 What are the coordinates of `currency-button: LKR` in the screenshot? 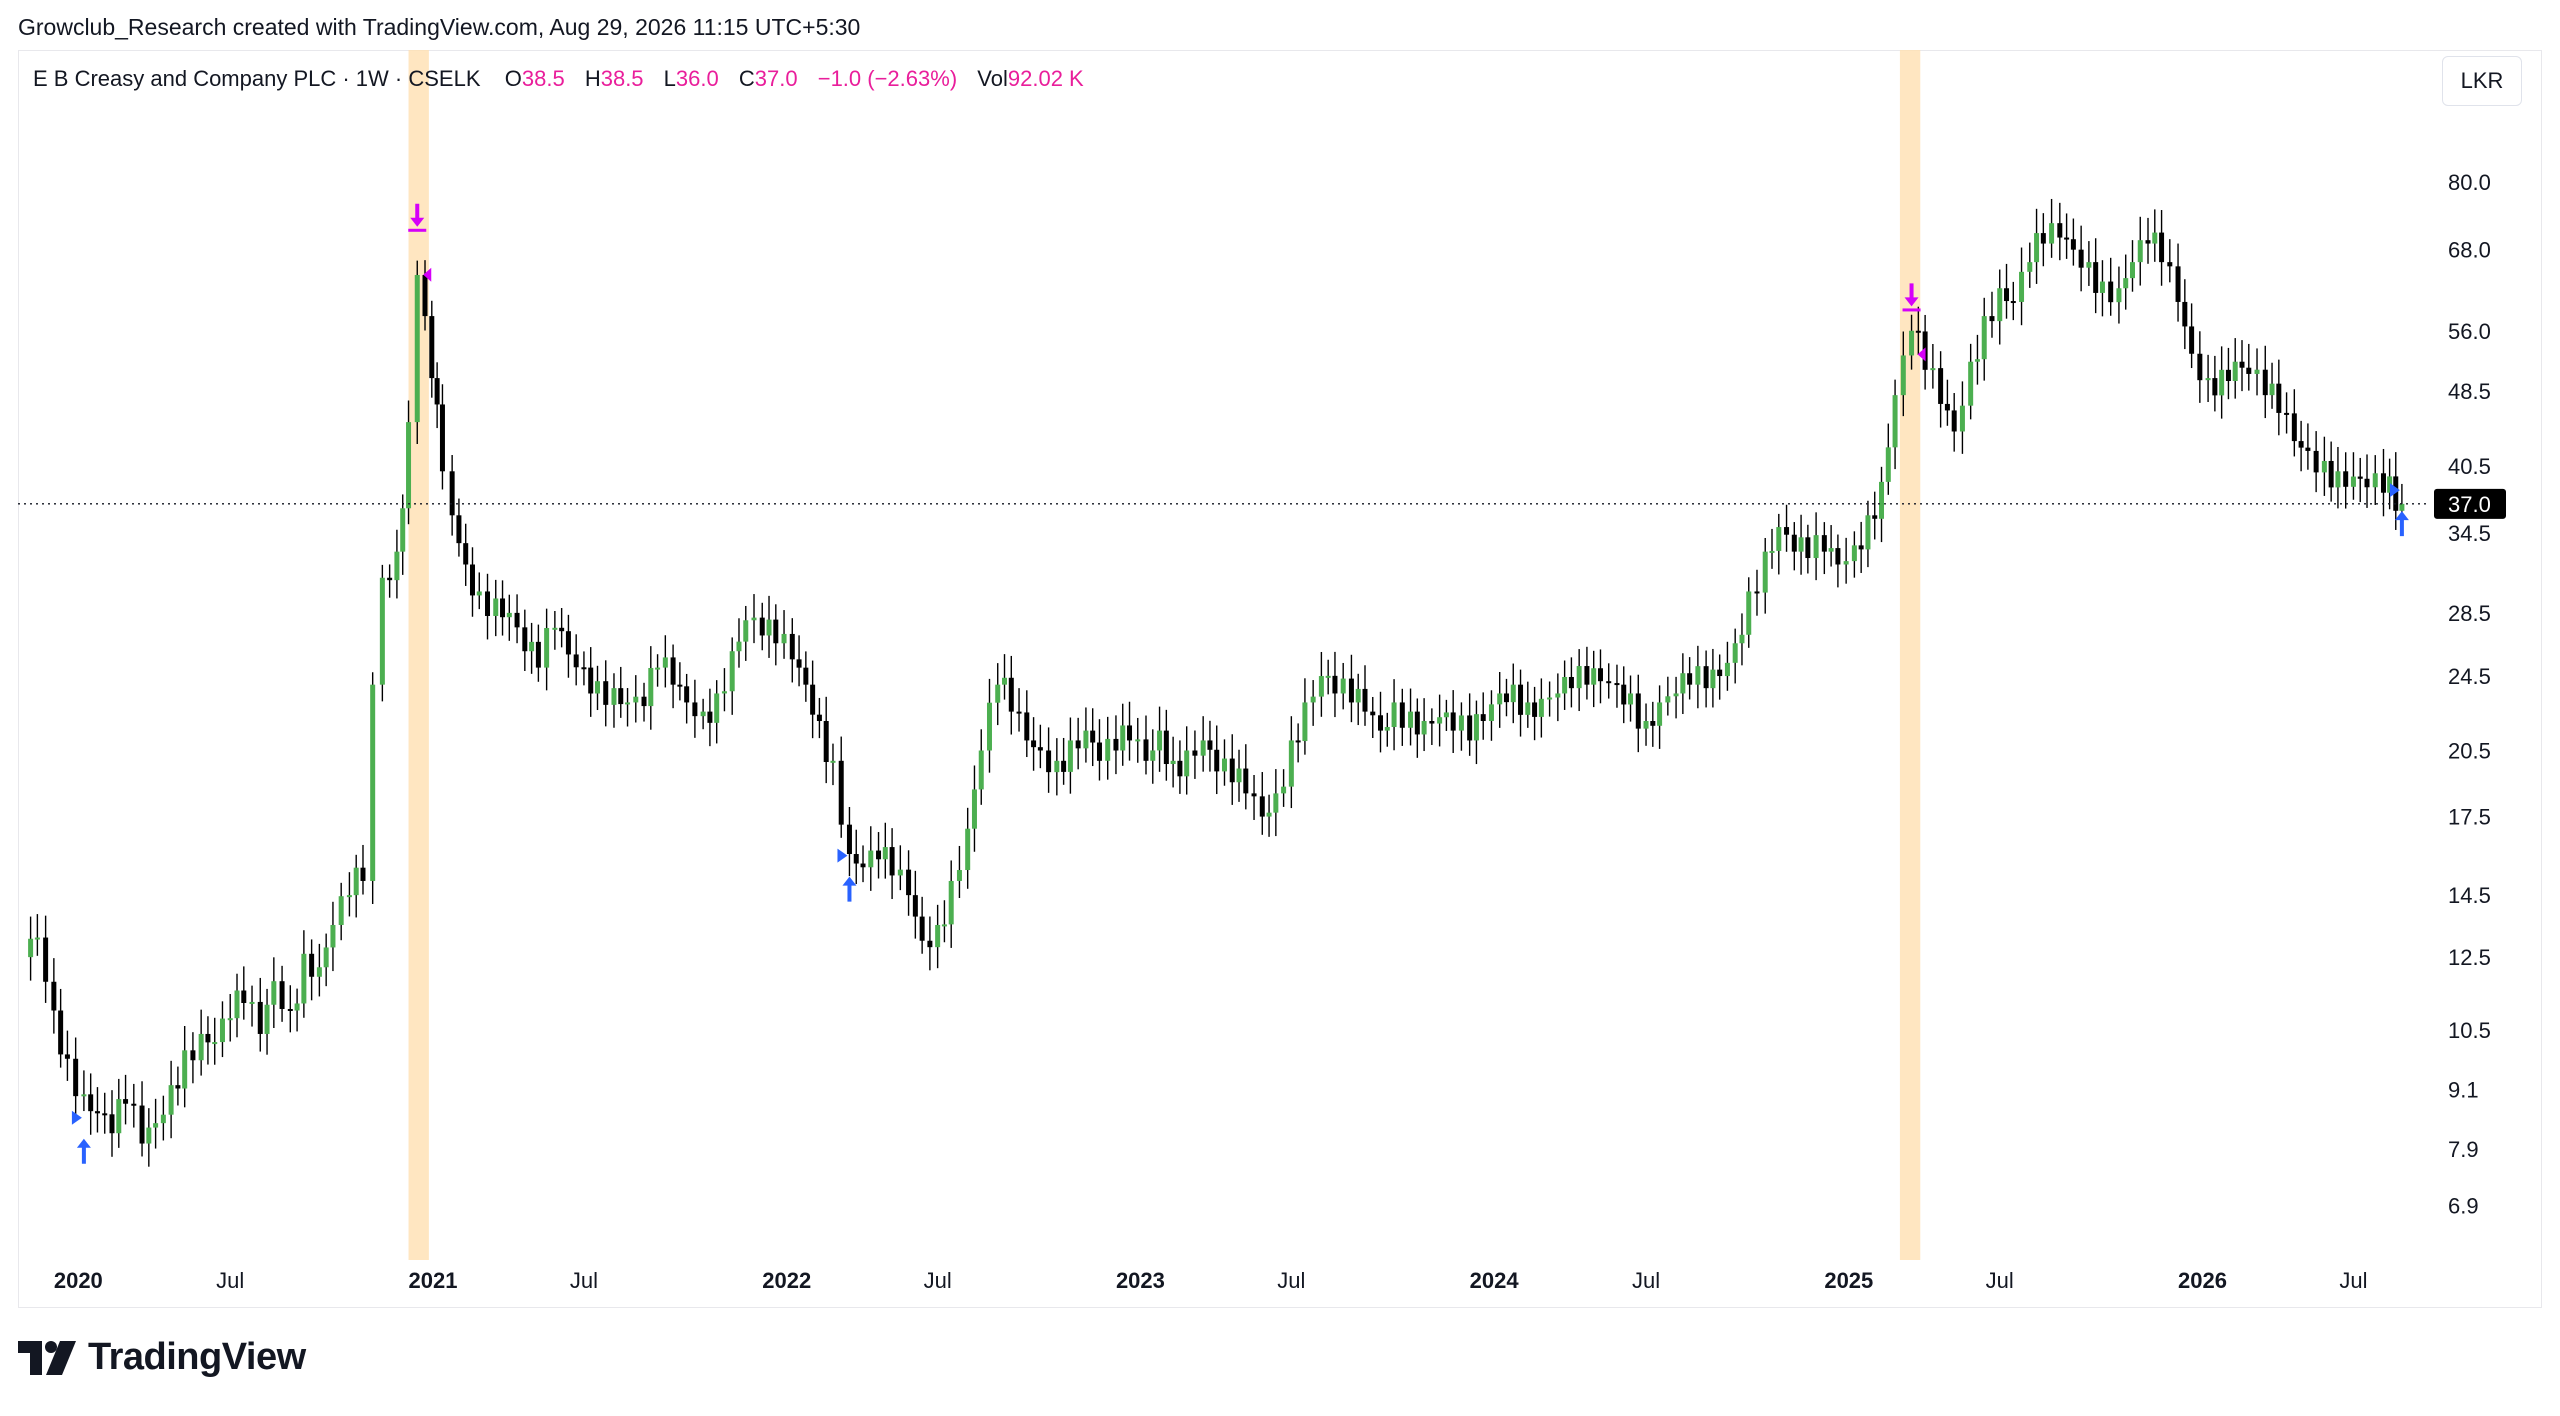 It's located at (2482, 81).